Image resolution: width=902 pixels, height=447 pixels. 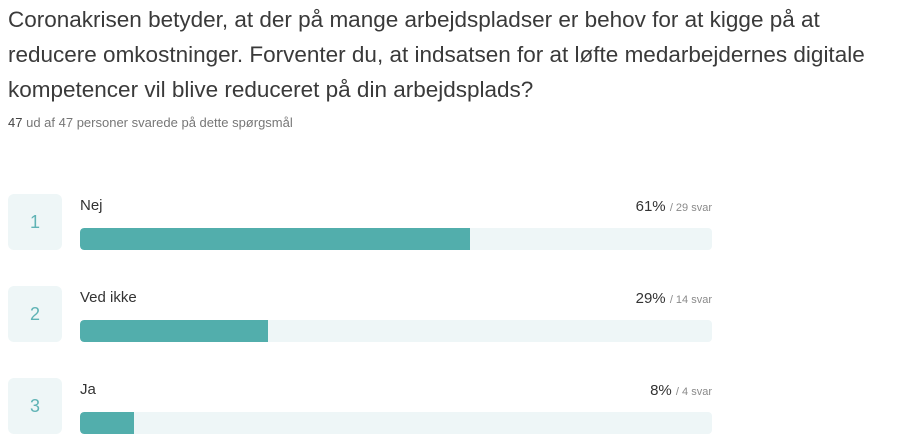 What do you see at coordinates (690, 208) in the screenshot?
I see `option-answer-count: / 29 svar` at bounding box center [690, 208].